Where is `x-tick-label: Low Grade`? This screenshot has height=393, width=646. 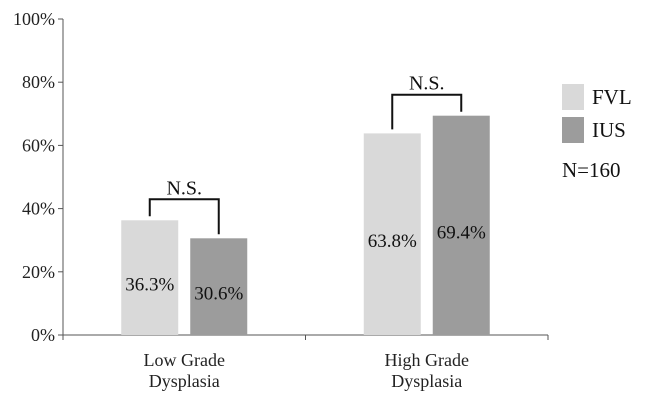
x-tick-label: Low Grade is located at coordinates (184, 360).